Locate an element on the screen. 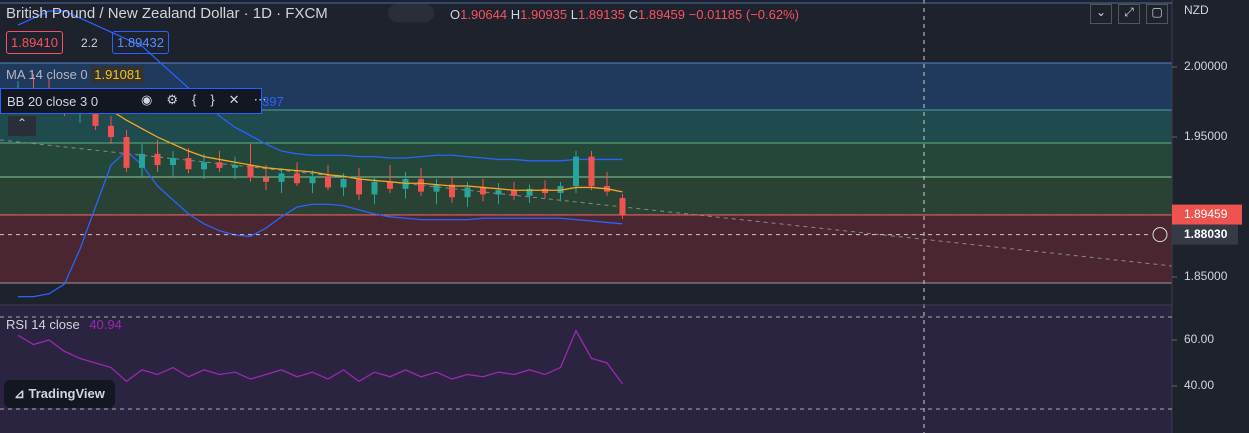  crosshair-label: 1.88030 is located at coordinates (1206, 234).